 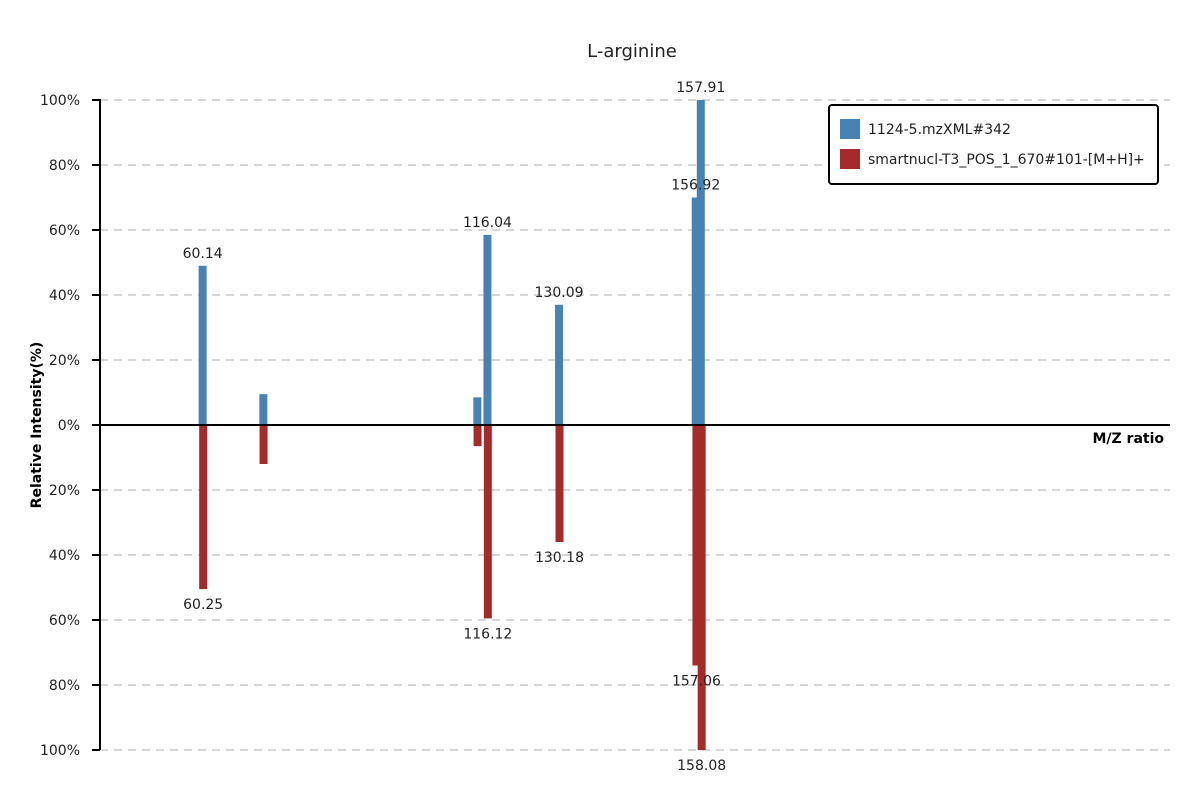 What do you see at coordinates (203, 254) in the screenshot?
I see `top-peak-label: 60.14` at bounding box center [203, 254].